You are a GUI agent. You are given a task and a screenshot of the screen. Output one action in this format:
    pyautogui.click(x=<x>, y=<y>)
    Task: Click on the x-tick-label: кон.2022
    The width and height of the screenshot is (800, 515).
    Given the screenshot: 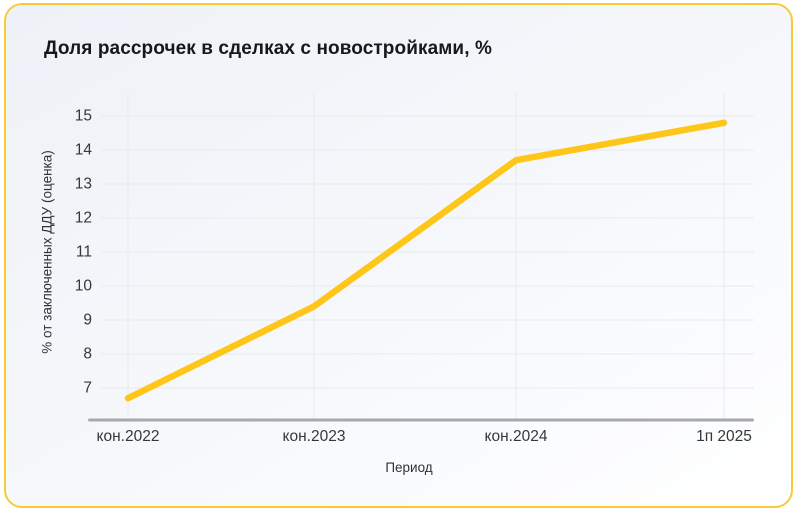 What is the action you would take?
    pyautogui.click(x=128, y=436)
    